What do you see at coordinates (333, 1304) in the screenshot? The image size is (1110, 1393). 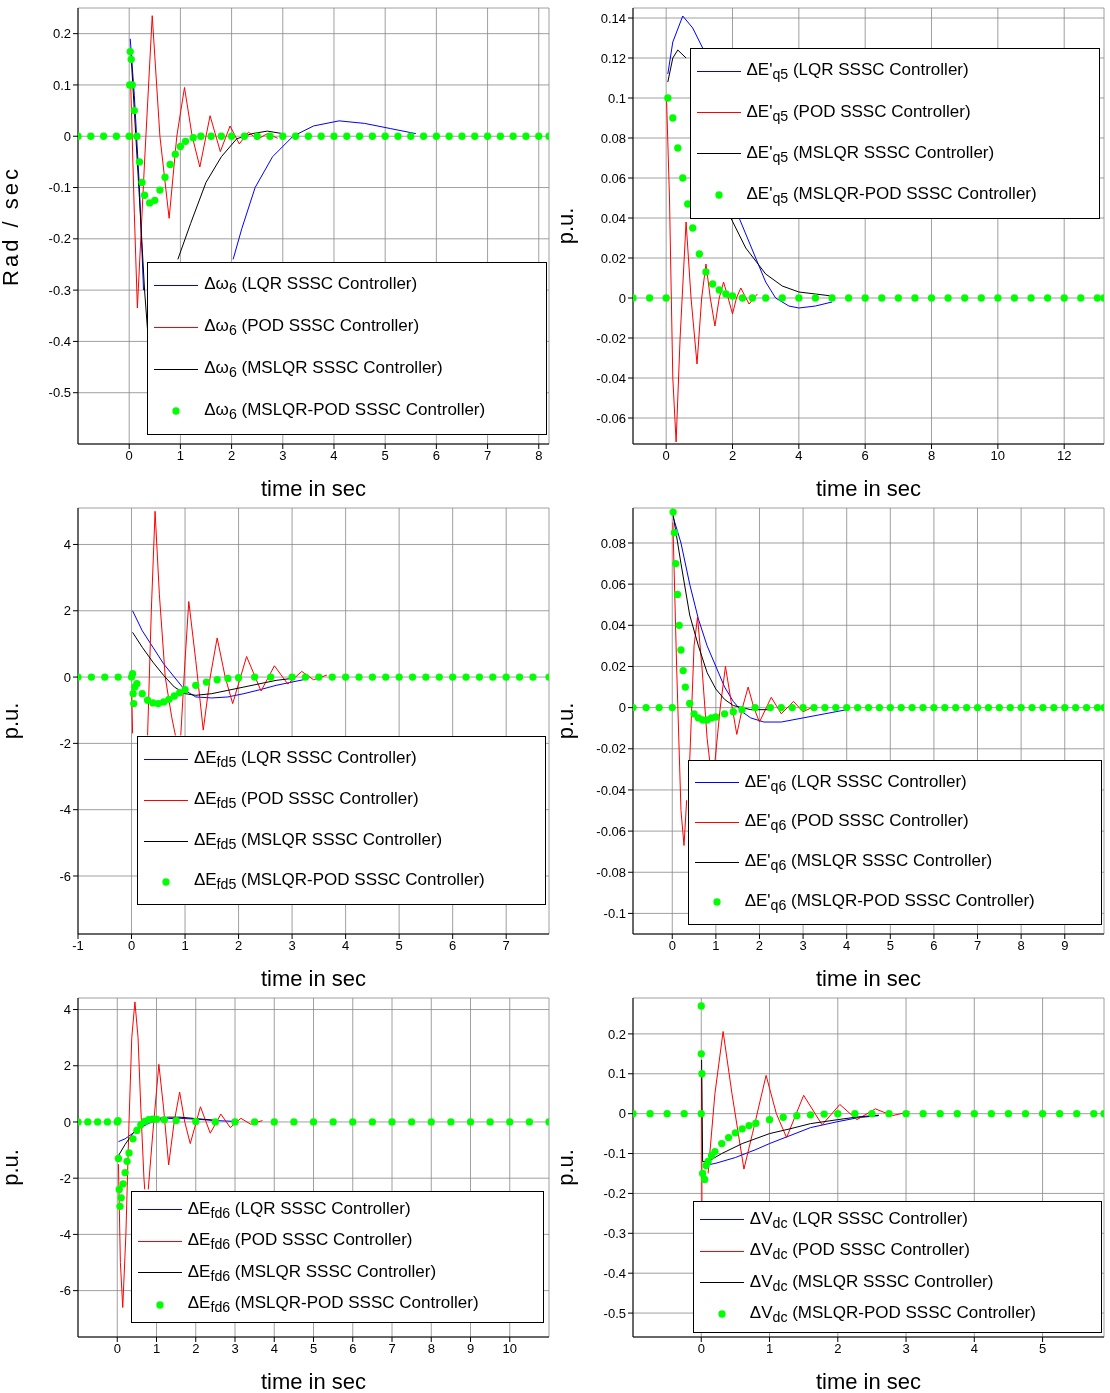 I see `legend-label: ΔE$_{fd6}$ (MSLQR-POD SSSC Controller)` at bounding box center [333, 1304].